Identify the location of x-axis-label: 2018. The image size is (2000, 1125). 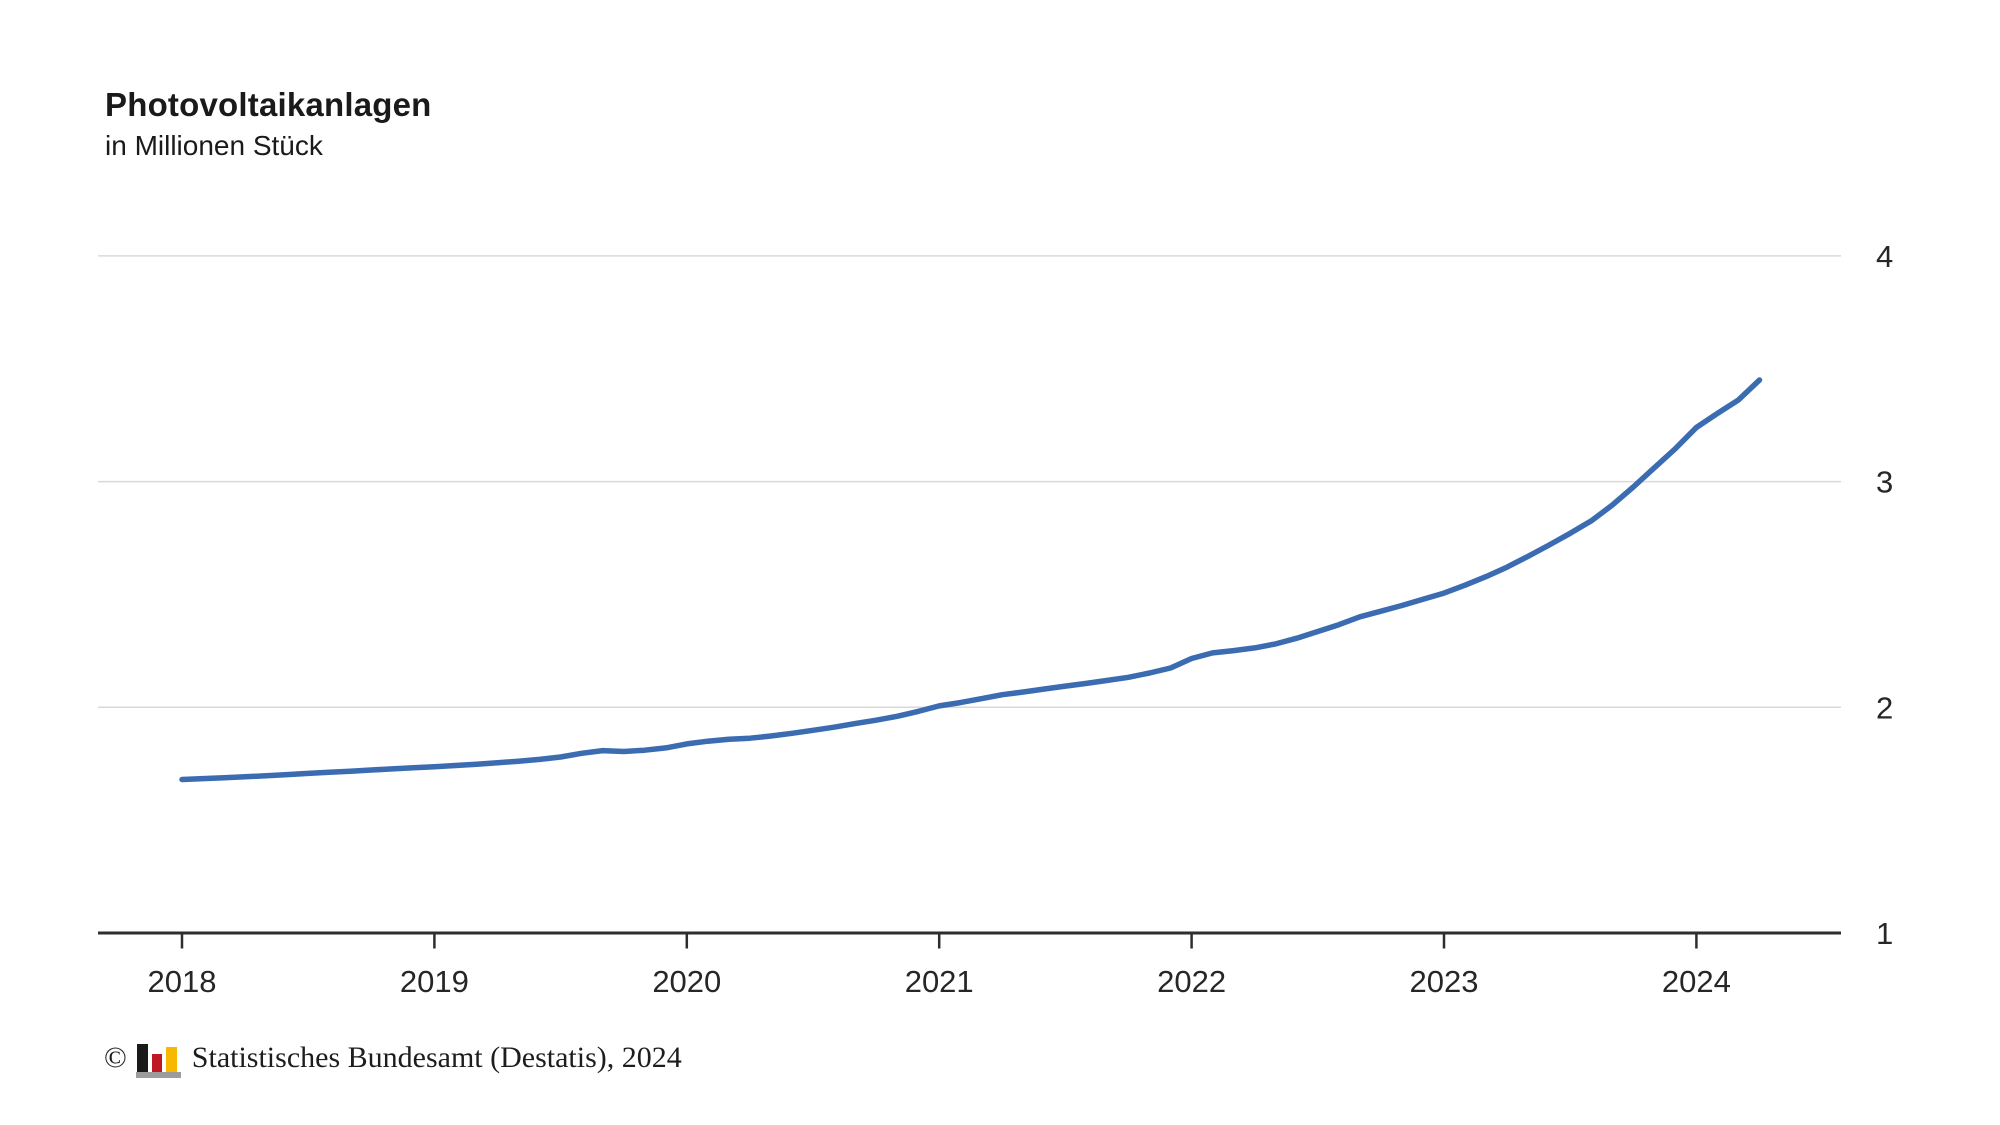
(182, 981).